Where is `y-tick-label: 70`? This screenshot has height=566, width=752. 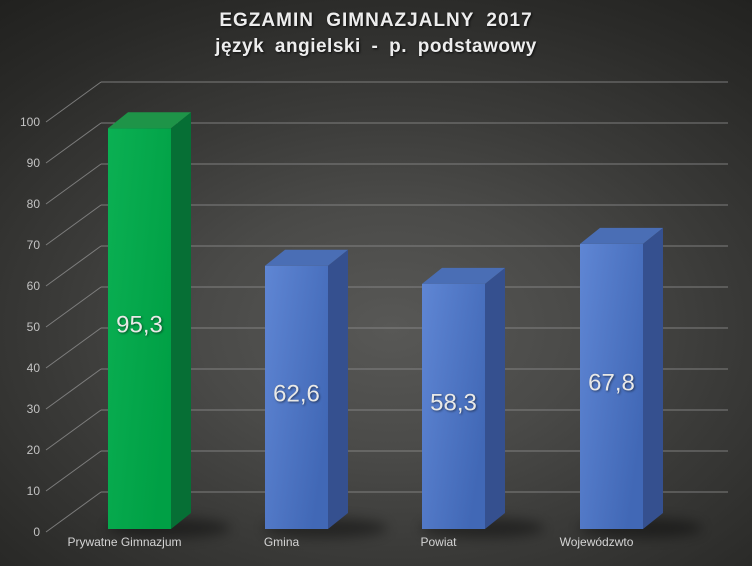
y-tick-label: 70 is located at coordinates (34, 245).